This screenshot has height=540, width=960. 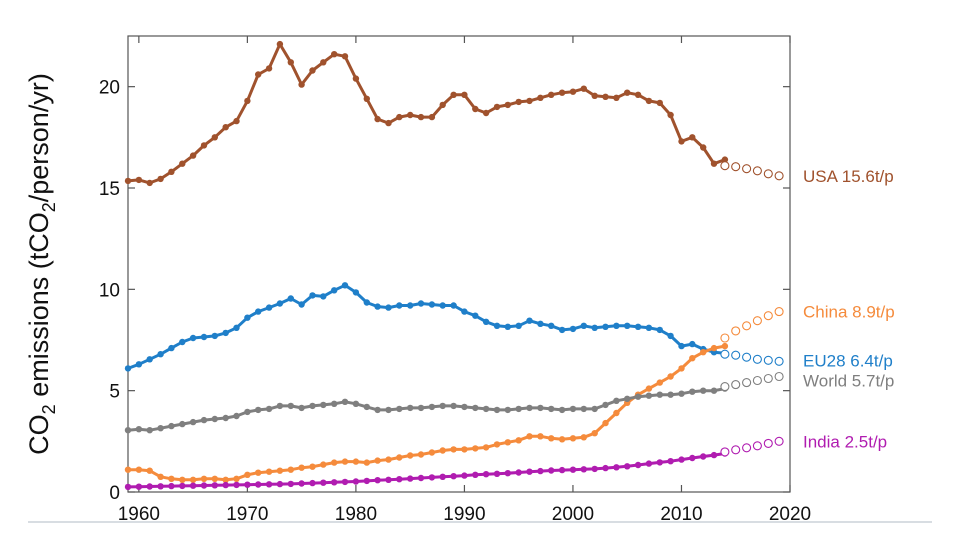 I want to click on y-axis-label-part: CO, so click(x=39, y=434).